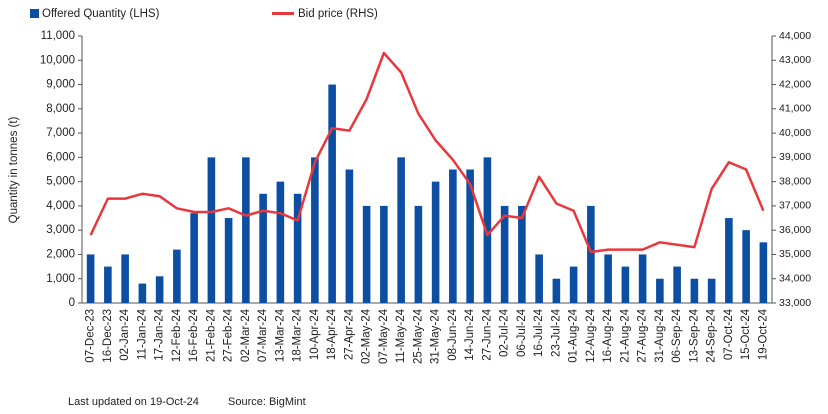 This screenshot has width=828, height=414. Describe the element at coordinates (763, 334) in the screenshot. I see `x-tick-label: 19-Oct-24` at that location.